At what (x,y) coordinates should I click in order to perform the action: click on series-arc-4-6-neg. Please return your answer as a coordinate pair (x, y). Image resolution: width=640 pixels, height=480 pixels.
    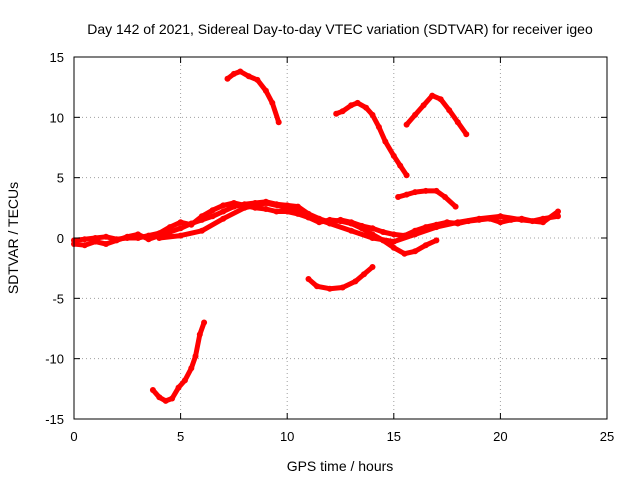
    Looking at the image, I should click on (178, 362).